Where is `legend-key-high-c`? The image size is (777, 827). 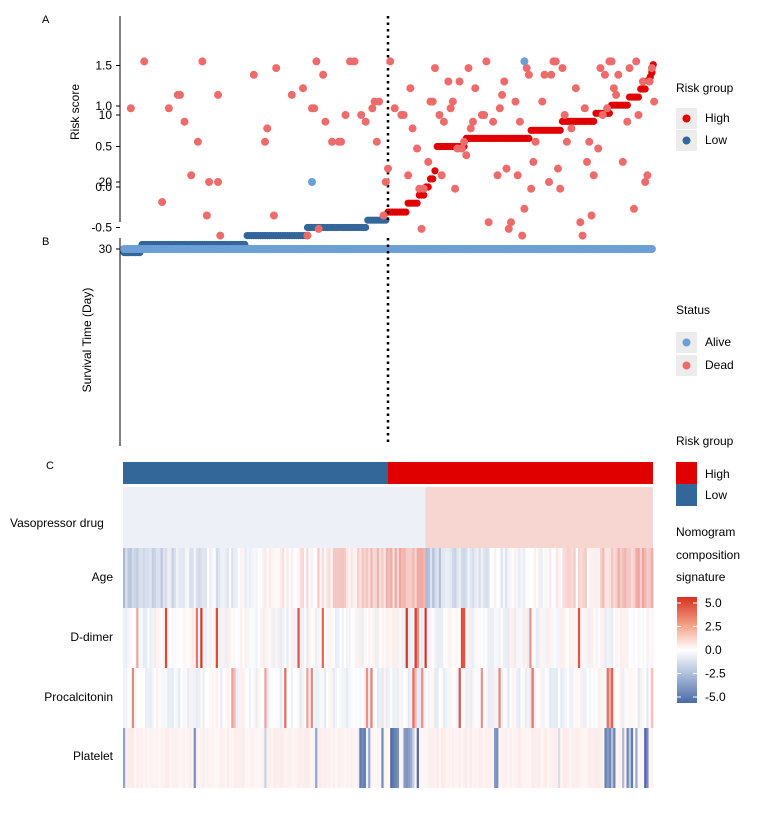
legend-key-high-c is located at coordinates (686, 473).